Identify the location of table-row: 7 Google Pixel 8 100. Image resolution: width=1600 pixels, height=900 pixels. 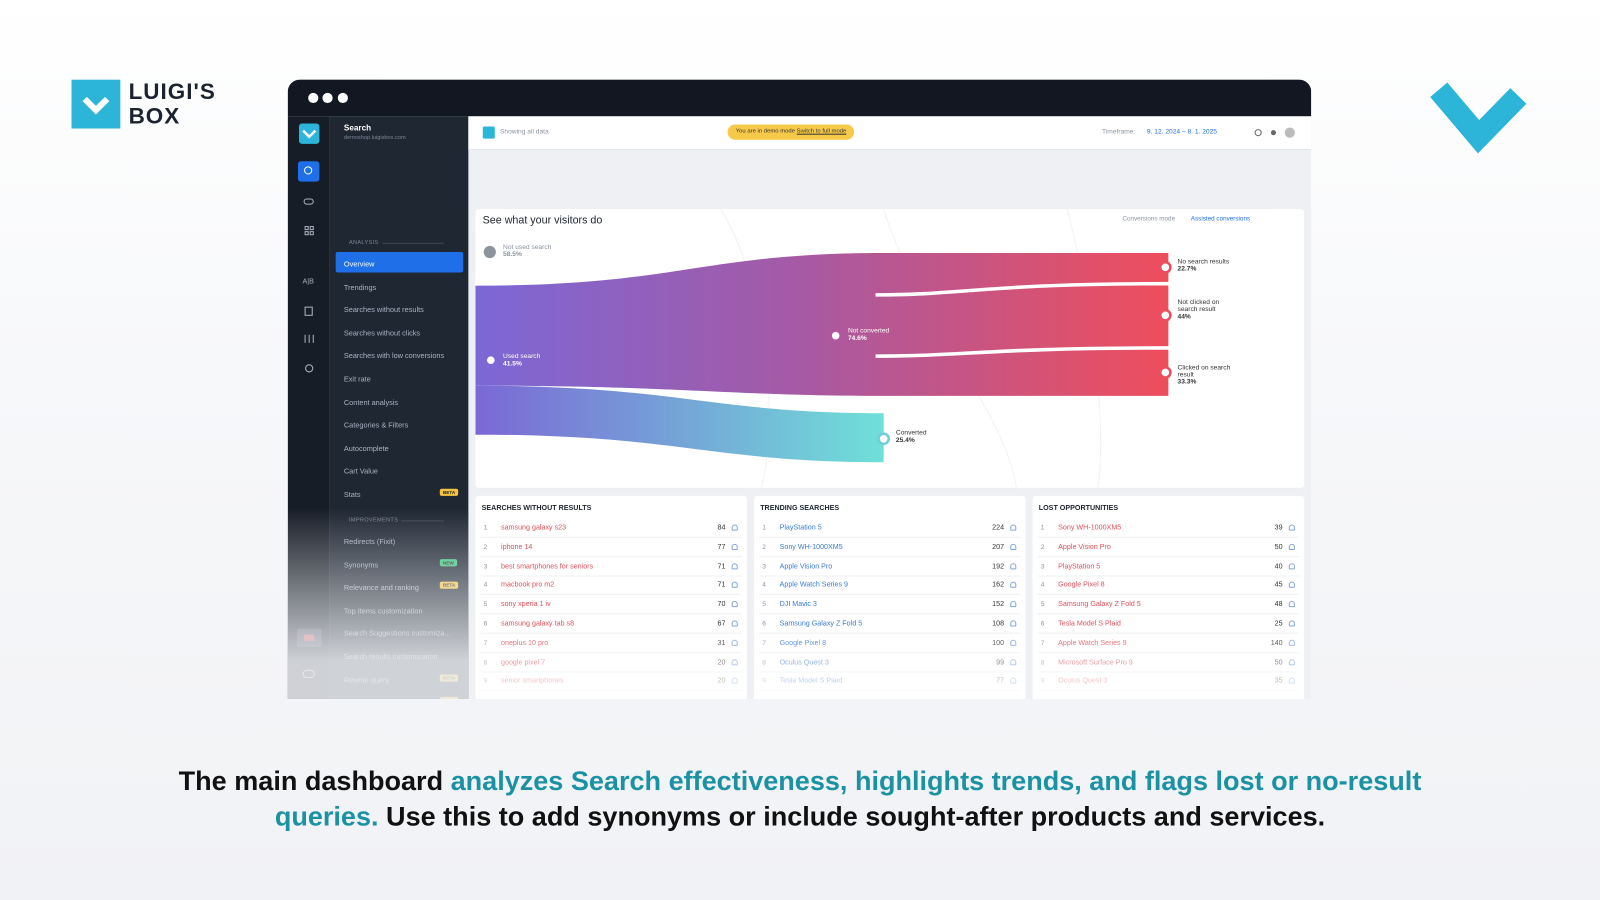
(890, 643).